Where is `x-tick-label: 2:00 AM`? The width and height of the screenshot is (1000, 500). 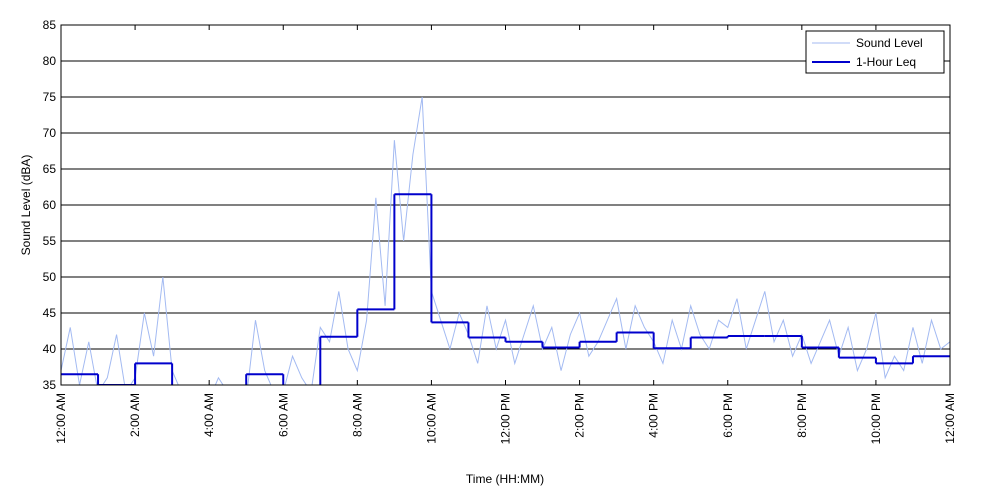 x-tick-label: 2:00 AM is located at coordinates (135, 415).